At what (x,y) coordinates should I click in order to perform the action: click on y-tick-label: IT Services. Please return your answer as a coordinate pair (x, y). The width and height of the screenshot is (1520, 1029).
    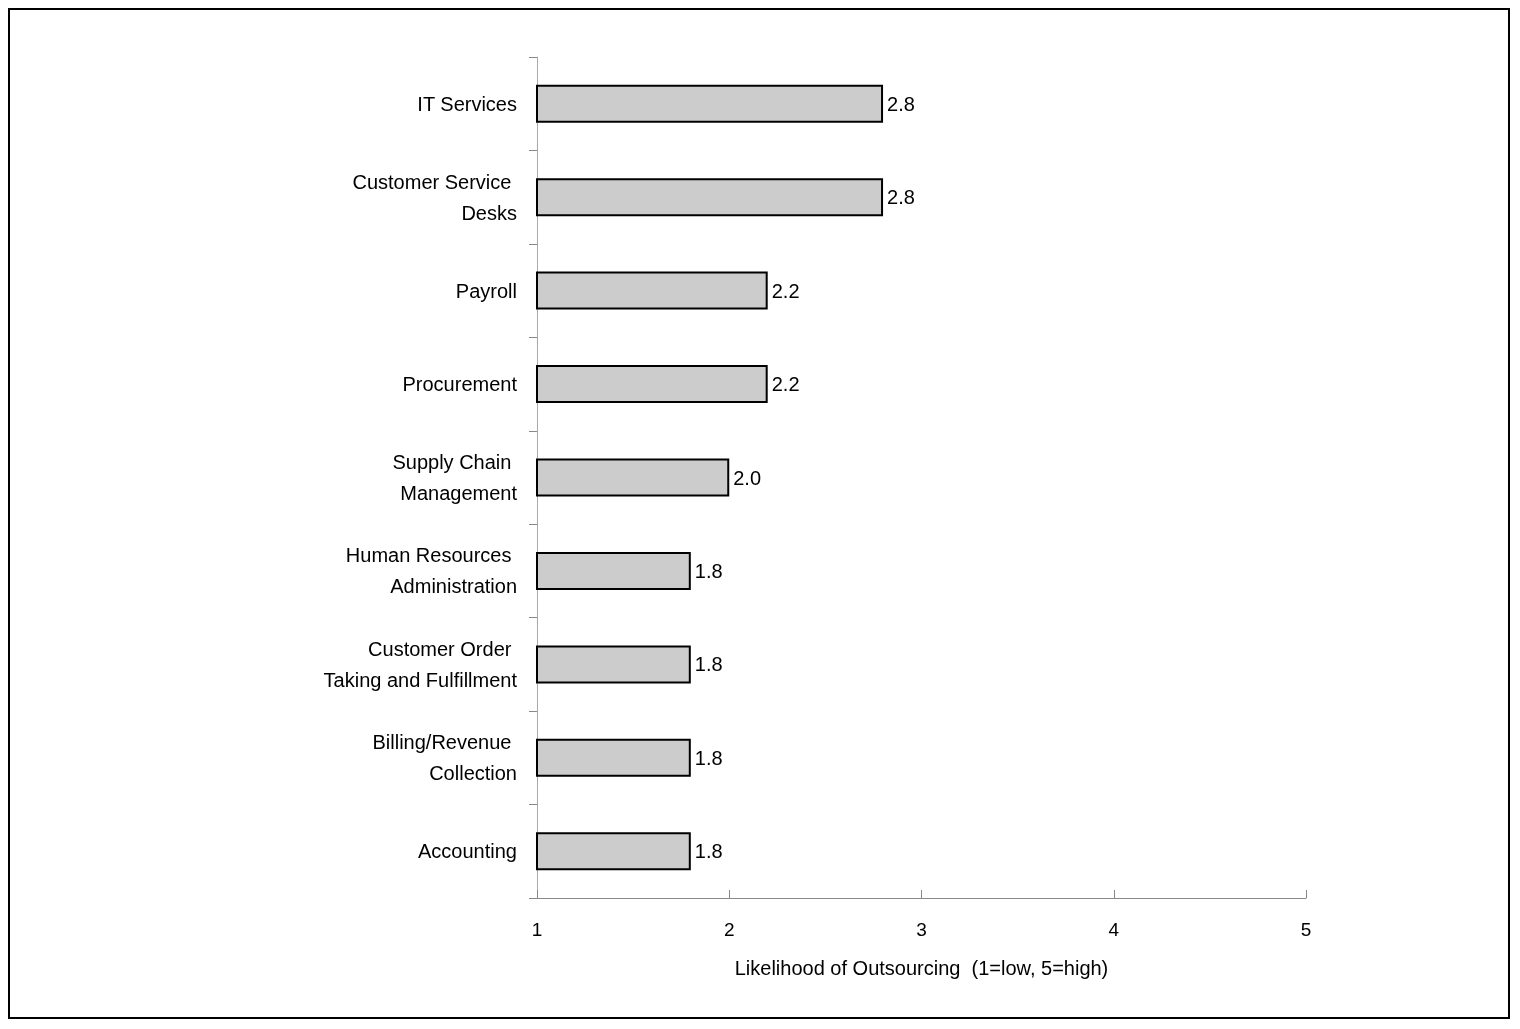
    Looking at the image, I should click on (467, 103).